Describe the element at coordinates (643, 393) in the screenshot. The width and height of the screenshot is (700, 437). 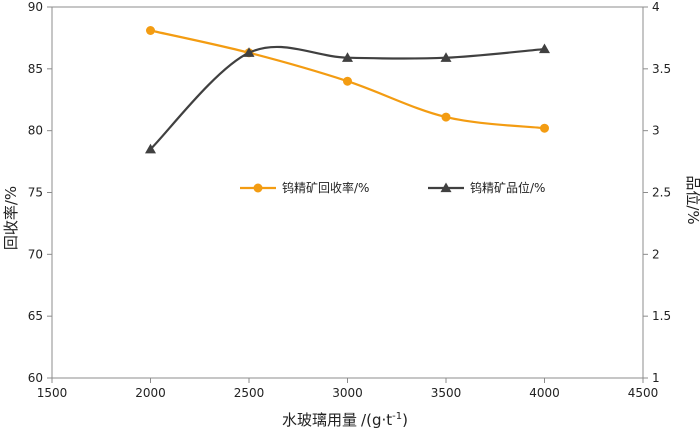
I see `x-tick-label: 4500` at that location.